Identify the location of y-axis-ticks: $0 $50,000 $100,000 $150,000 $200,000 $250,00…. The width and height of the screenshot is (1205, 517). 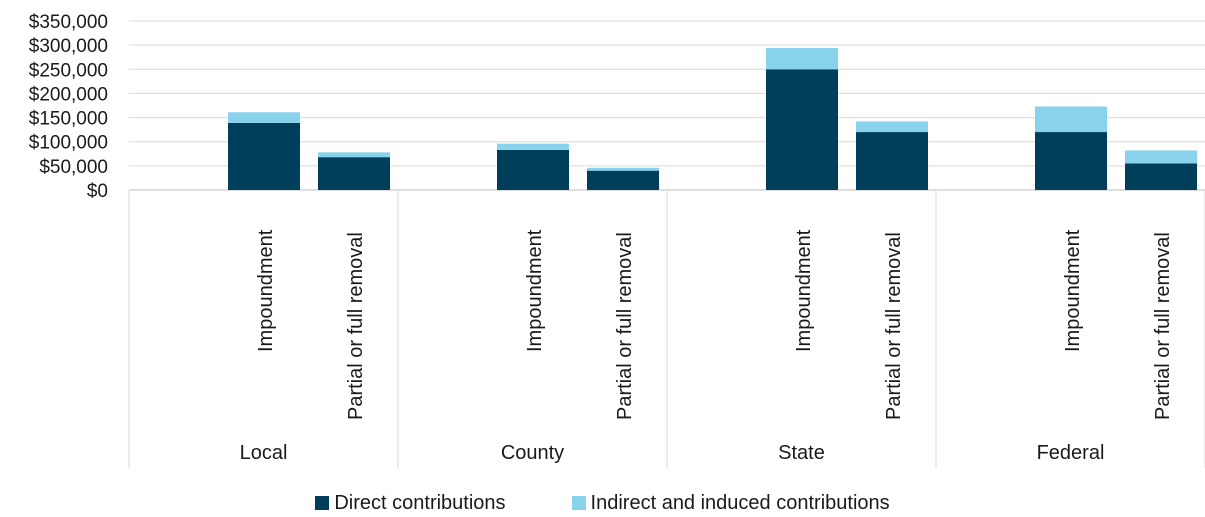
(68, 107).